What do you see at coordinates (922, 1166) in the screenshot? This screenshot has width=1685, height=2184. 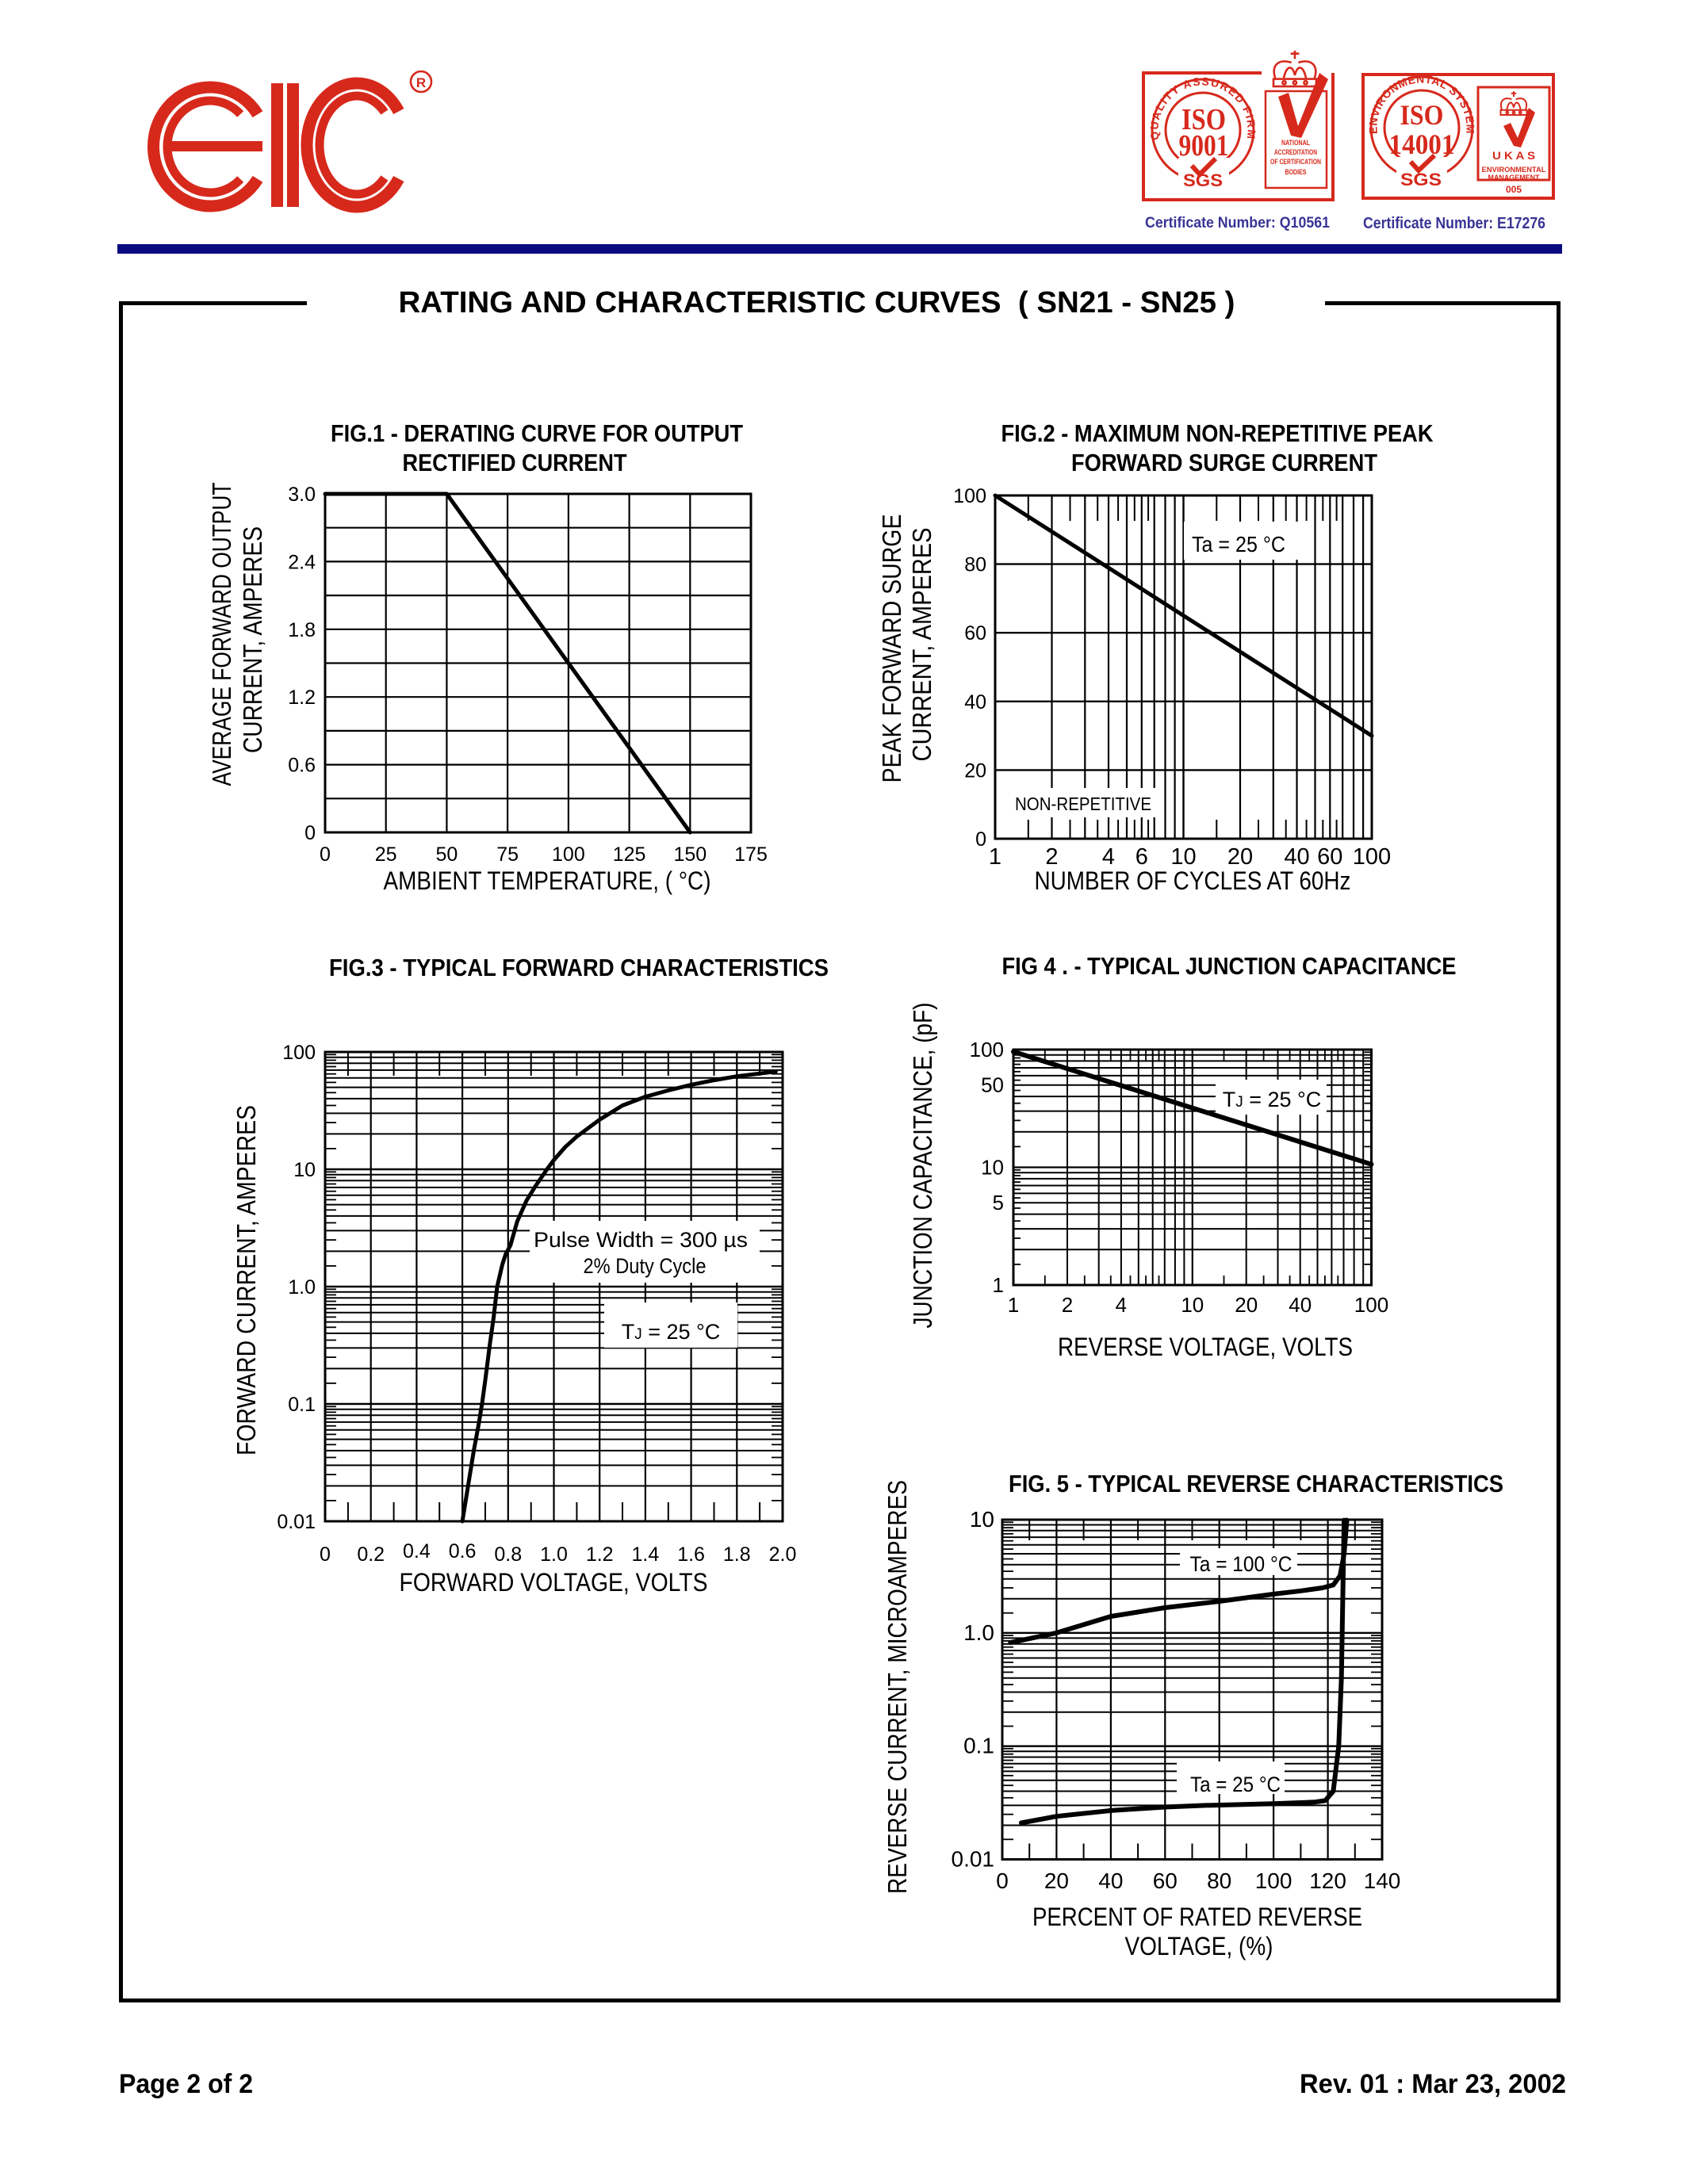 I see `svg-text: JUNCTION CAPACITANCE, (pF)` at bounding box center [922, 1166].